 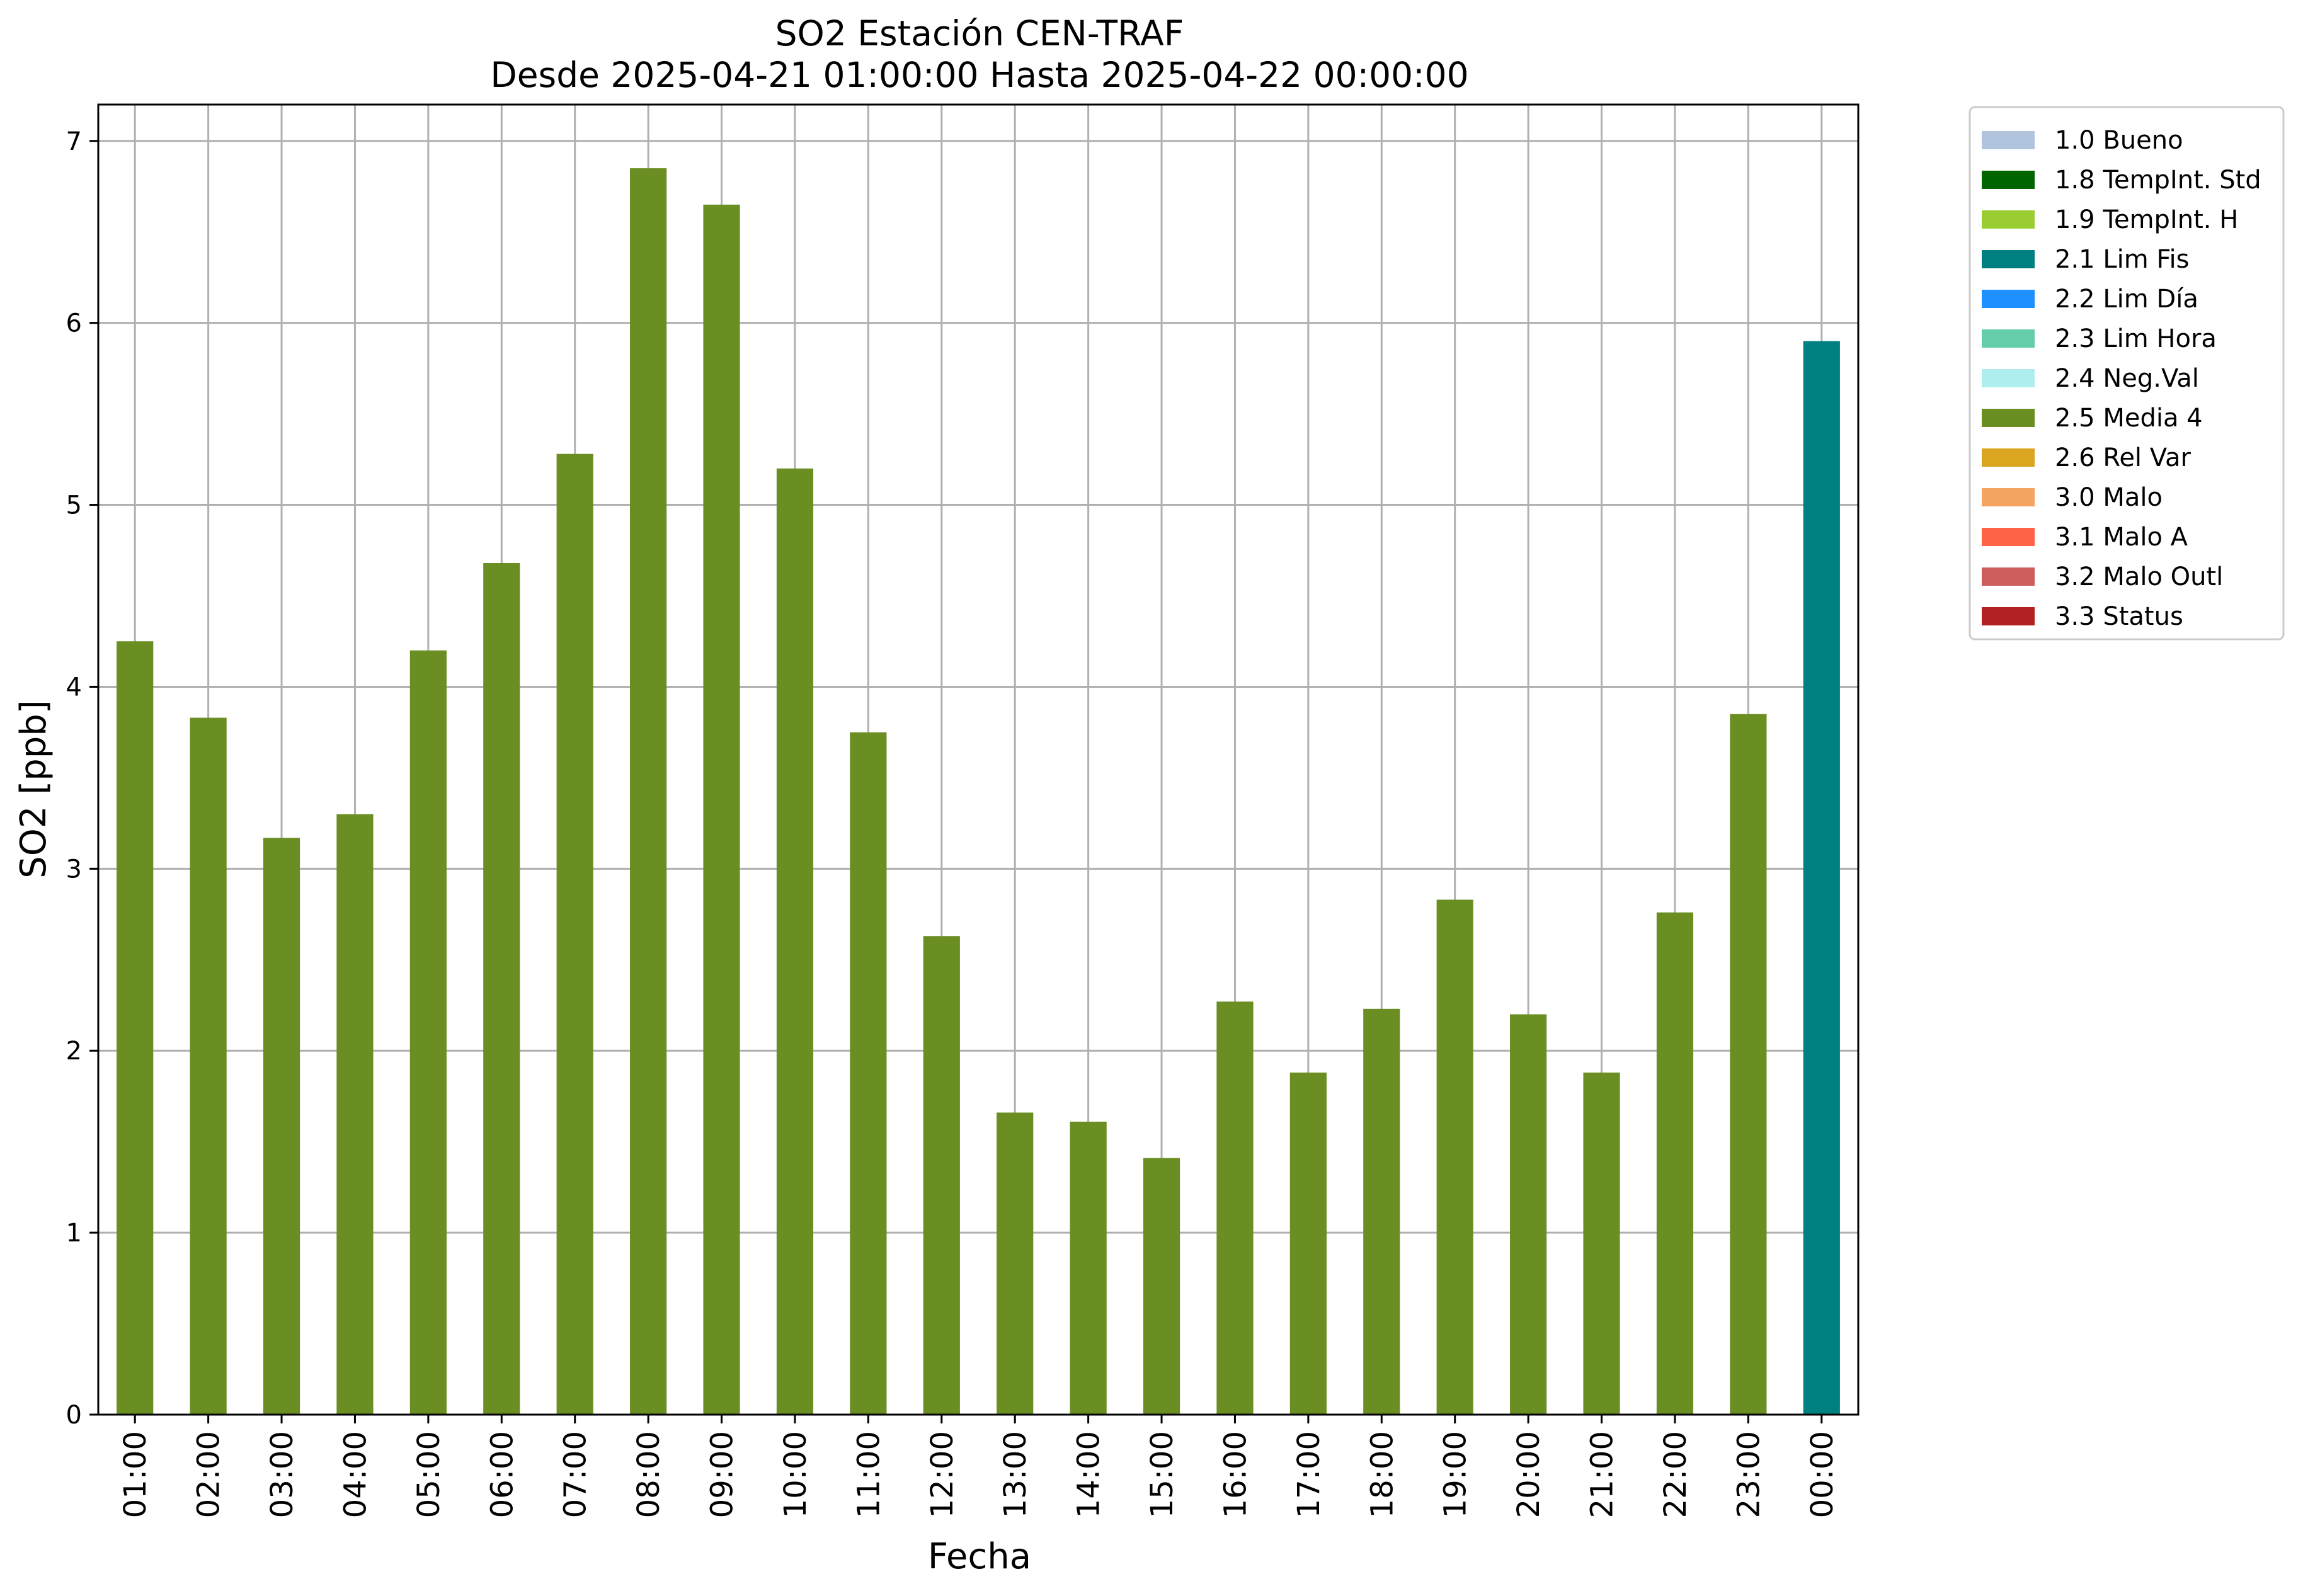 I want to click on legend-label: 2.1 Lim Fis, so click(x=2122, y=259).